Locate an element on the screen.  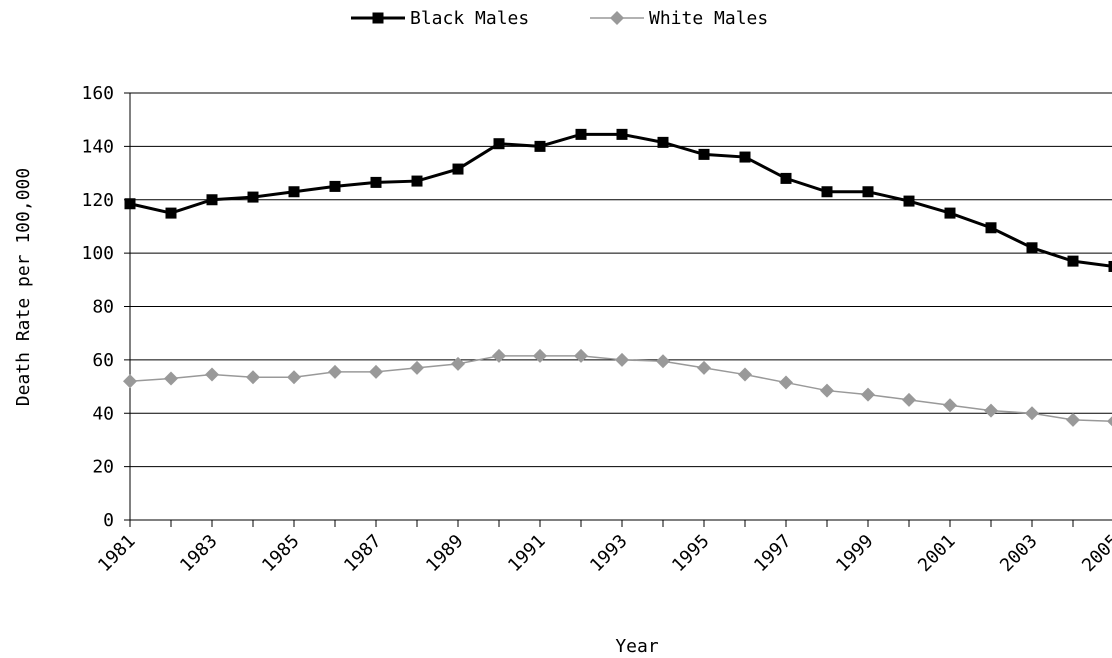
x-tick-label-1991: 1991 is located at coordinates (527, 554).